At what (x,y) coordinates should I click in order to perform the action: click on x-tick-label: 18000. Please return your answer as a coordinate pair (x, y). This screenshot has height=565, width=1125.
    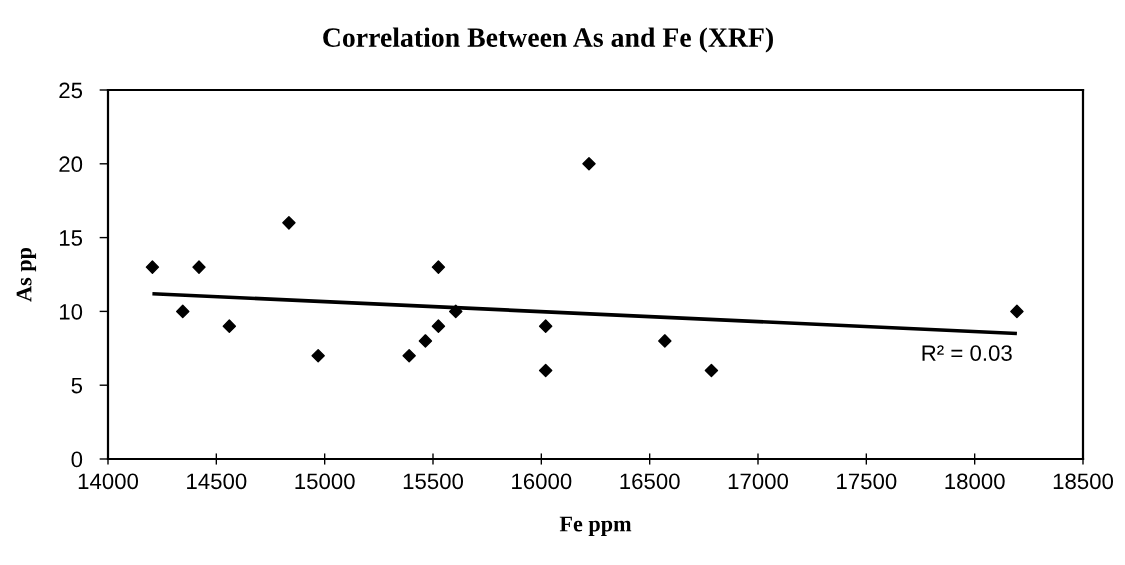
    Looking at the image, I should click on (975, 481).